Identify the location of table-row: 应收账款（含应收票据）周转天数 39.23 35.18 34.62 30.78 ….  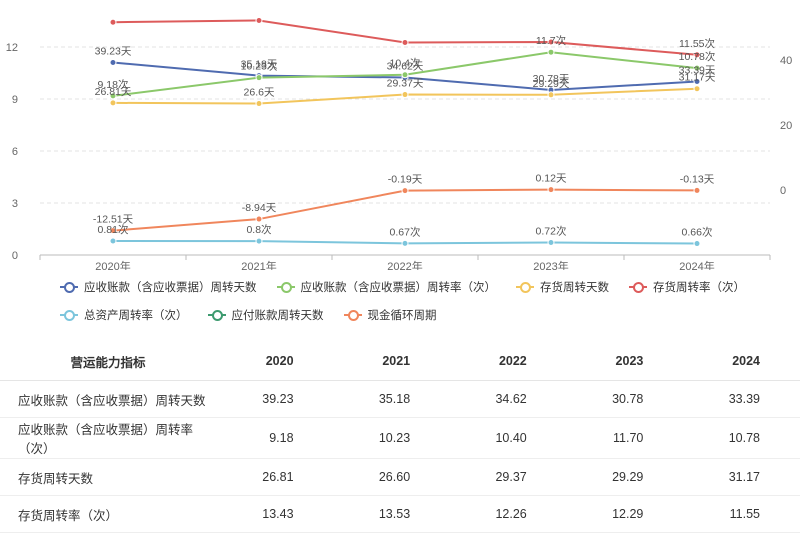
(400, 399).